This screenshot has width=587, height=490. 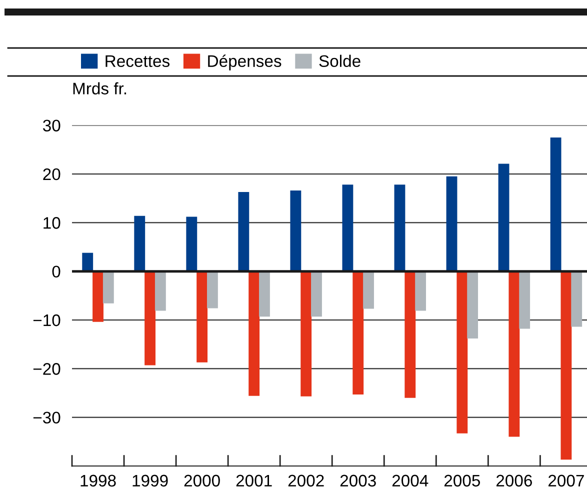 I want to click on x-tick-label: 2001, so click(x=254, y=480).